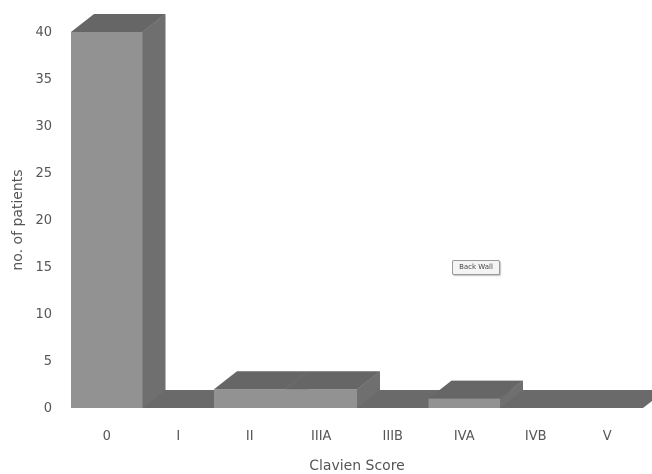  What do you see at coordinates (464, 436) in the screenshot?
I see `x-tick-label: IVA` at bounding box center [464, 436].